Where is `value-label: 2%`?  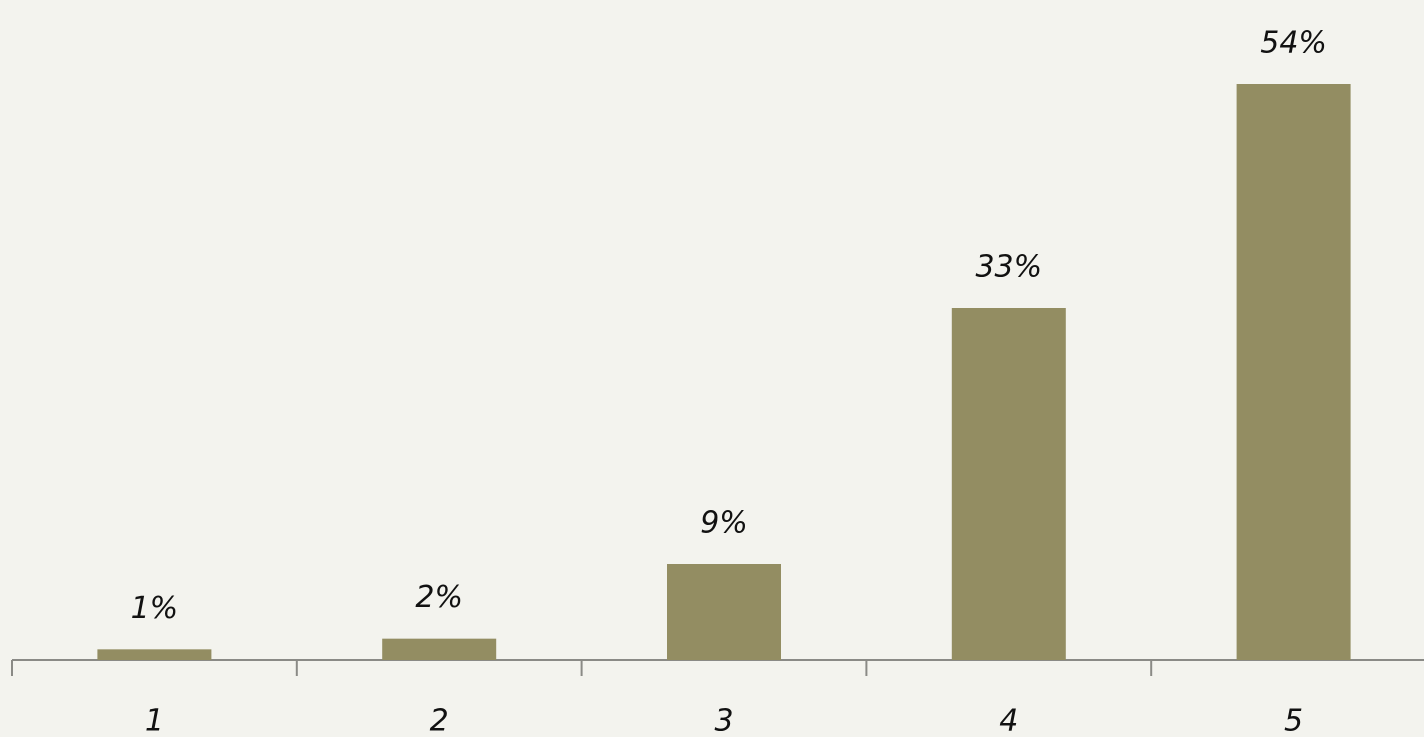
value-label: 2% is located at coordinates (439, 597).